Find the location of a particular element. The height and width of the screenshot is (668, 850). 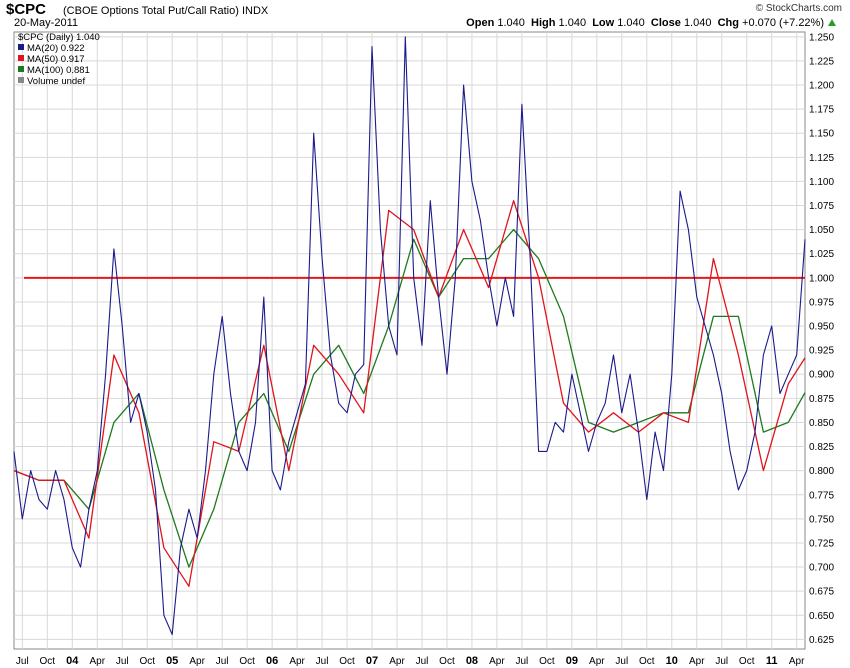

x-tick-label: 05 is located at coordinates (172, 661).